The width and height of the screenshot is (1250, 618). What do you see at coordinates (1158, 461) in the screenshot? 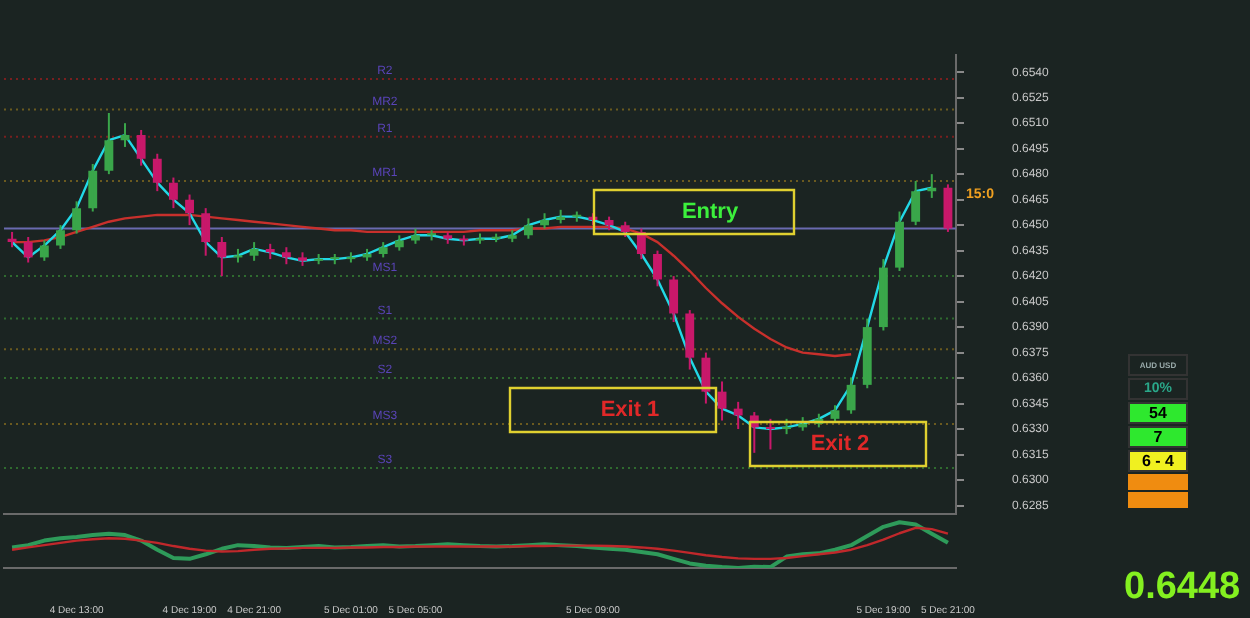
I see `text: 6 - 4` at bounding box center [1158, 461].